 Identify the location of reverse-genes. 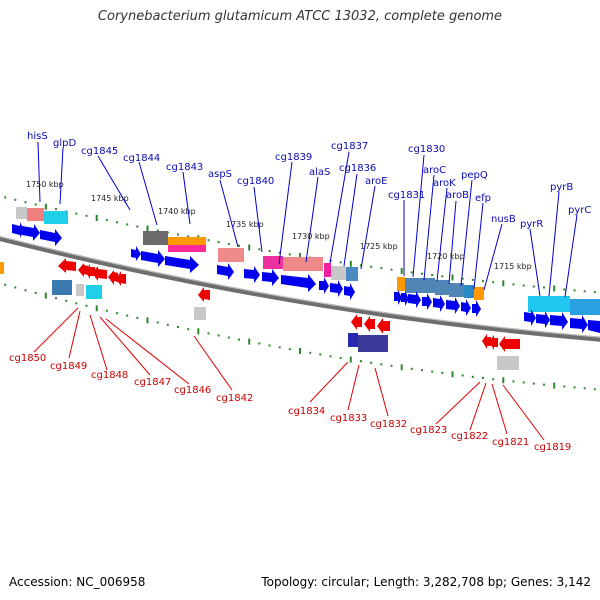
(289, 305).